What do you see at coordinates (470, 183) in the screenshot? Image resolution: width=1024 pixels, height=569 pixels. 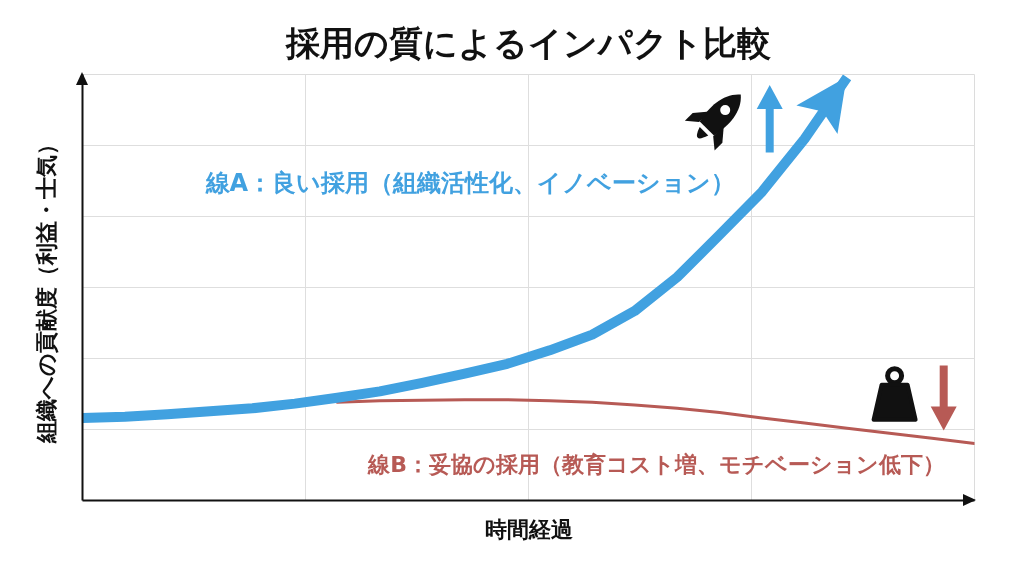 I see `series-label: 線A：良い採用（組織活性化、イノベーション）` at bounding box center [470, 183].